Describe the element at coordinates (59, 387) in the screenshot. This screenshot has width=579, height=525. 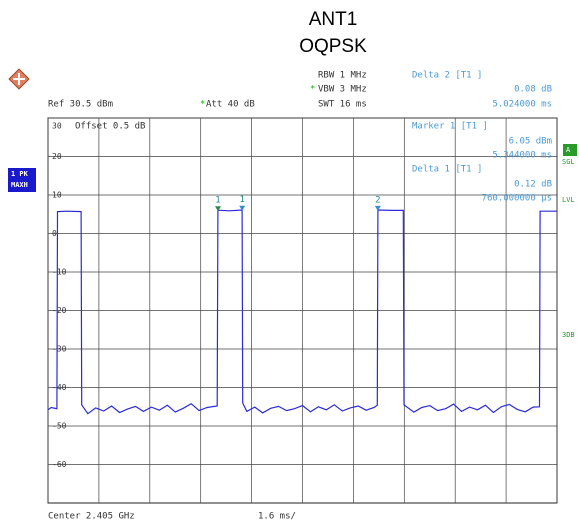
I see `y-tick-label: -40` at that location.